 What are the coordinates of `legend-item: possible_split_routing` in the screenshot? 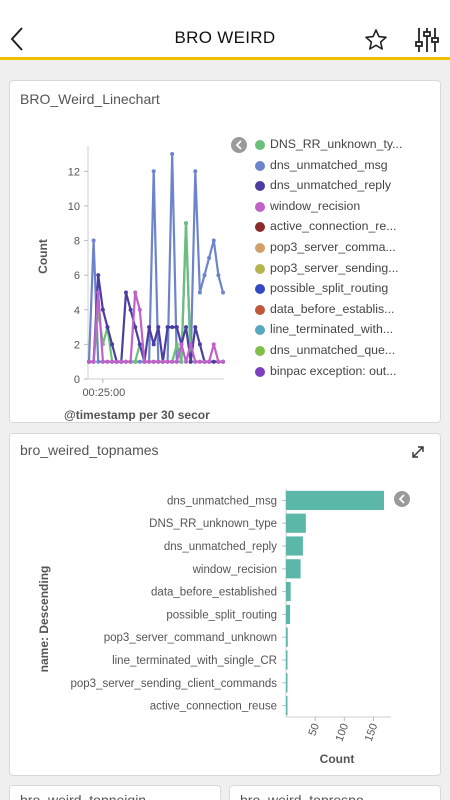 It's located at (339, 289).